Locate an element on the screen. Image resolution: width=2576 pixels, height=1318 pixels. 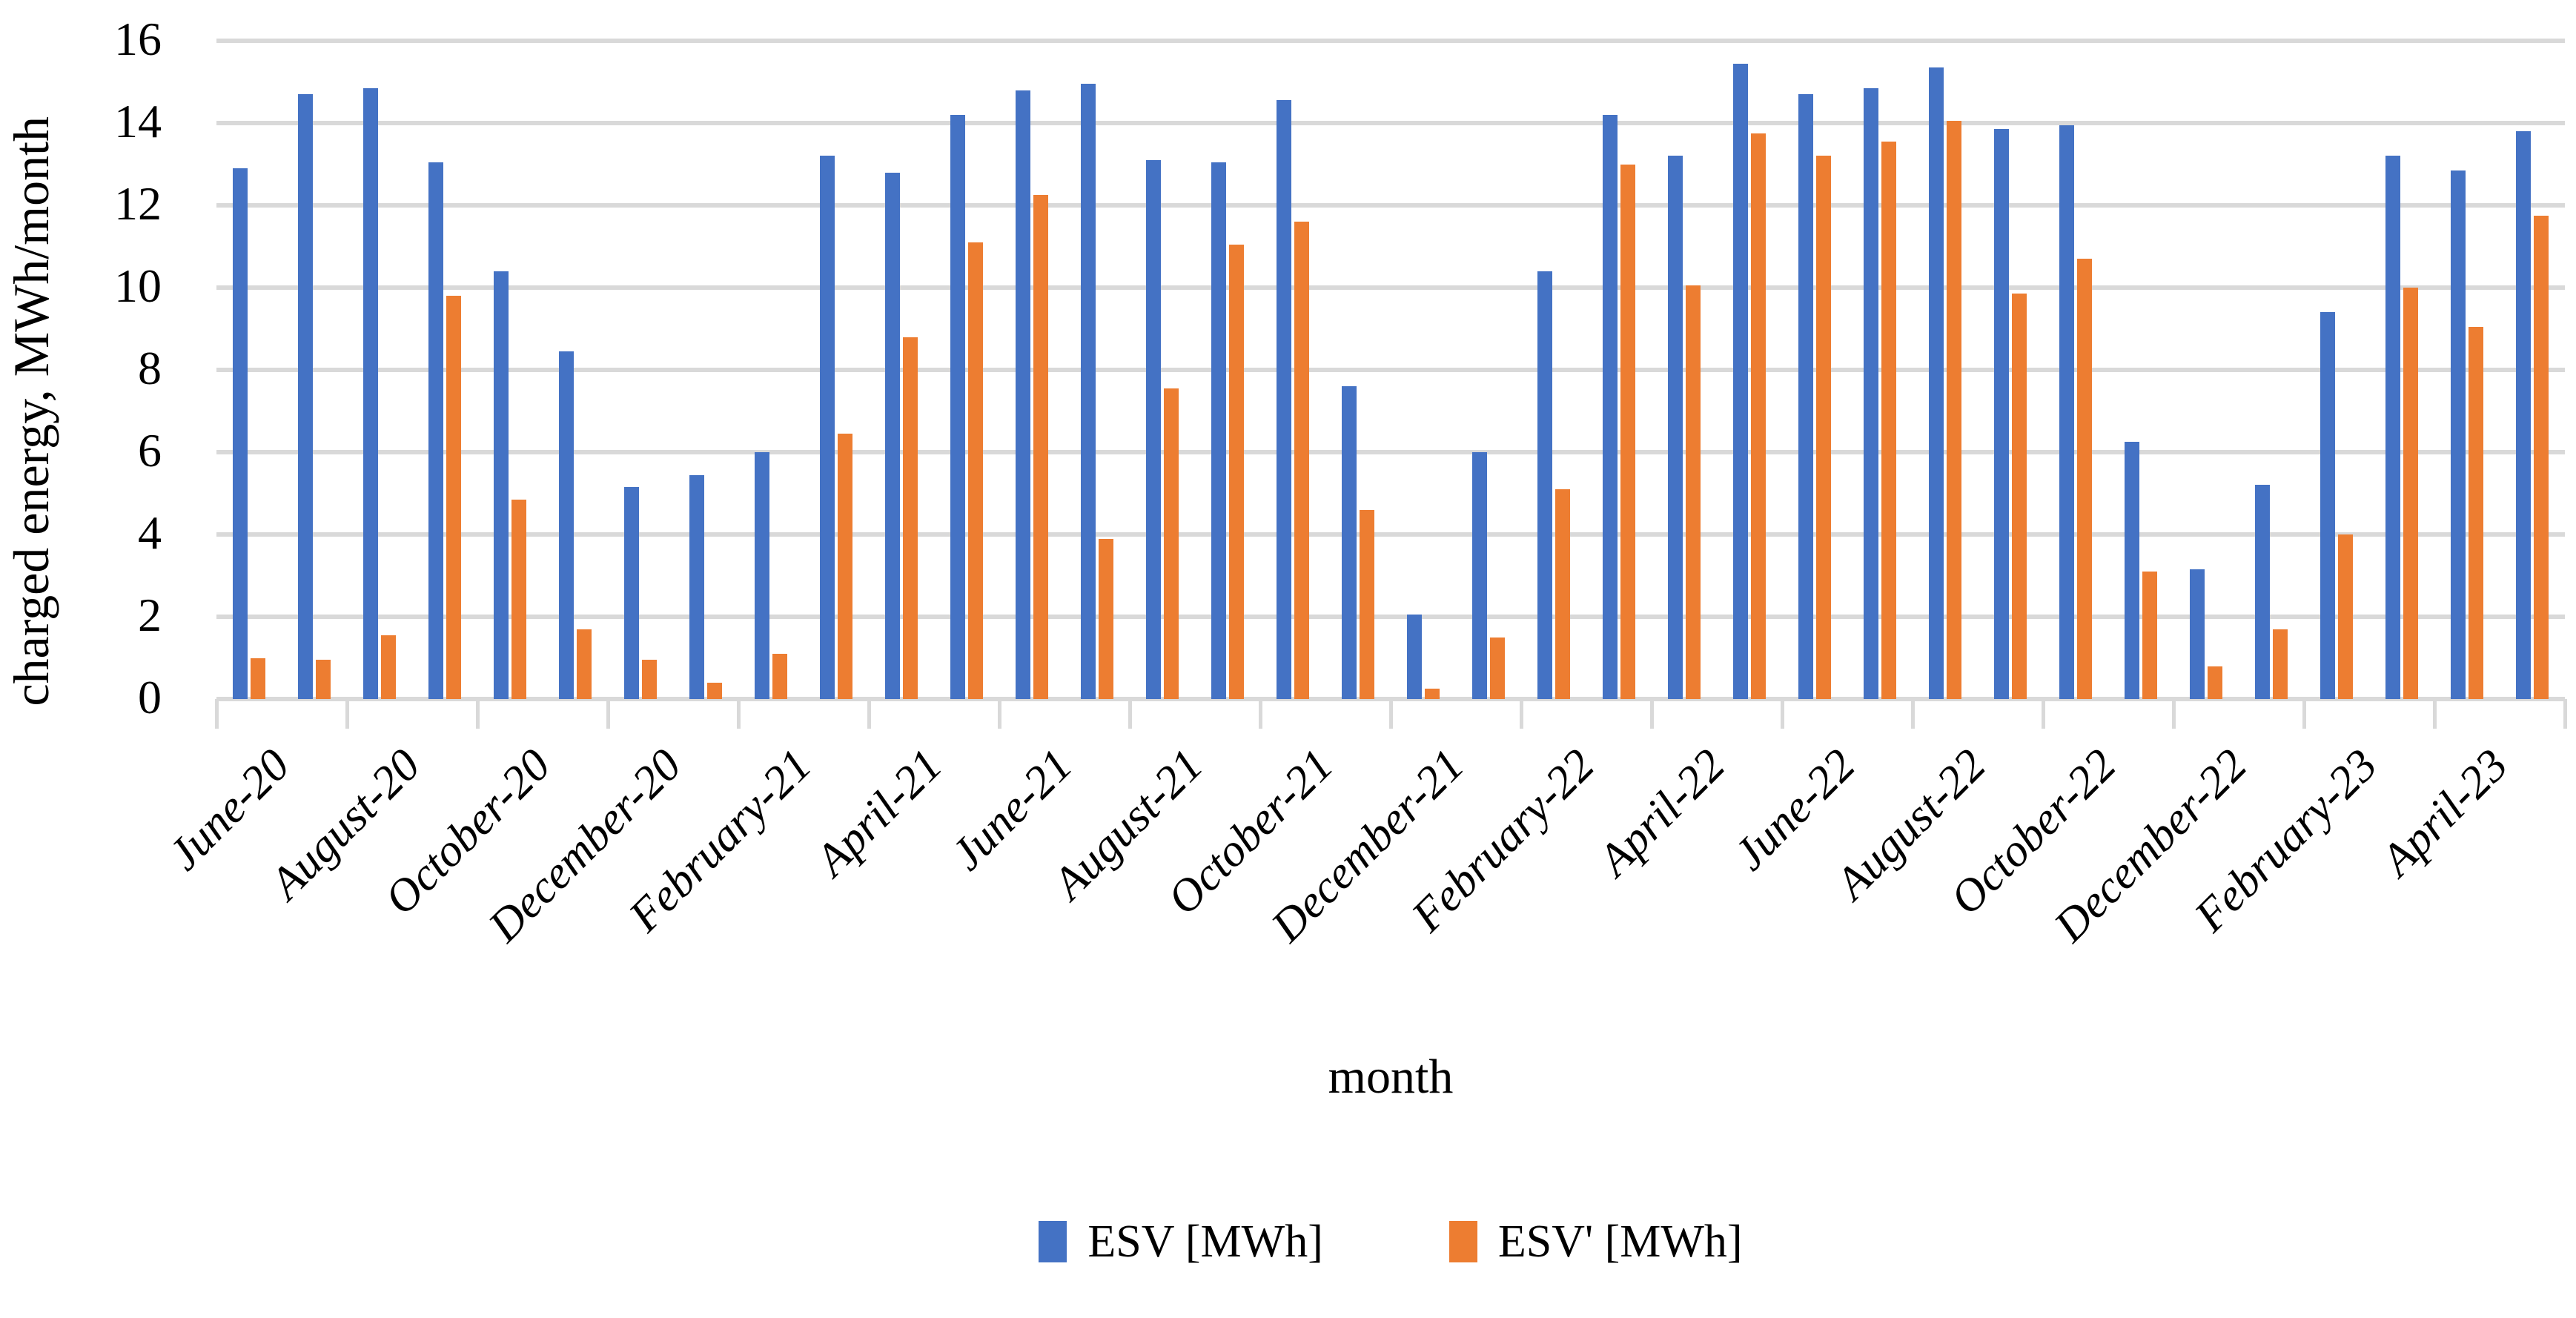
y-tick-label-6: 6 is located at coordinates (150, 450).